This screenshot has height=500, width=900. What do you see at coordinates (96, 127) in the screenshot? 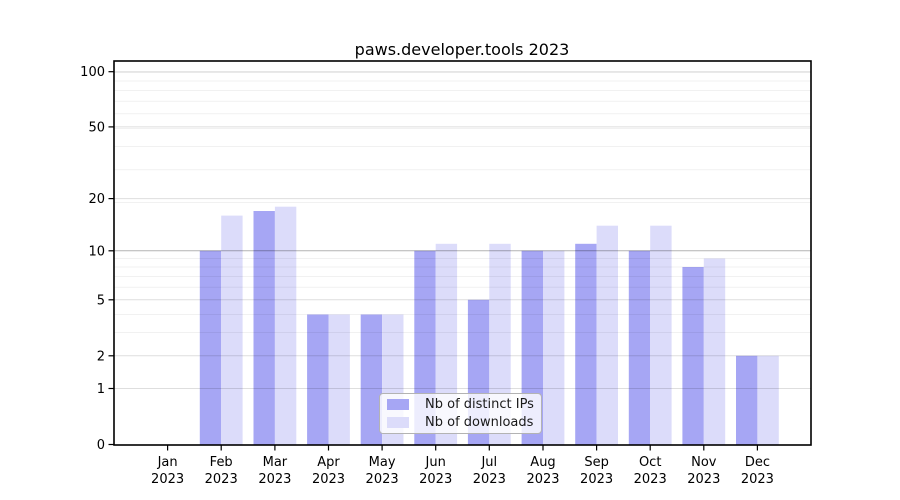
I see `y-tick-label: 50` at bounding box center [96, 127].